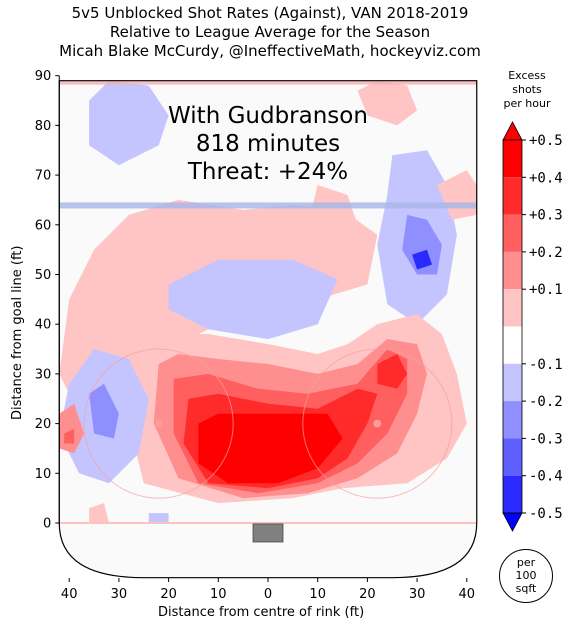 The height and width of the screenshot is (631, 581). I want to click on colorbar-title-line2: shots, so click(527, 89).